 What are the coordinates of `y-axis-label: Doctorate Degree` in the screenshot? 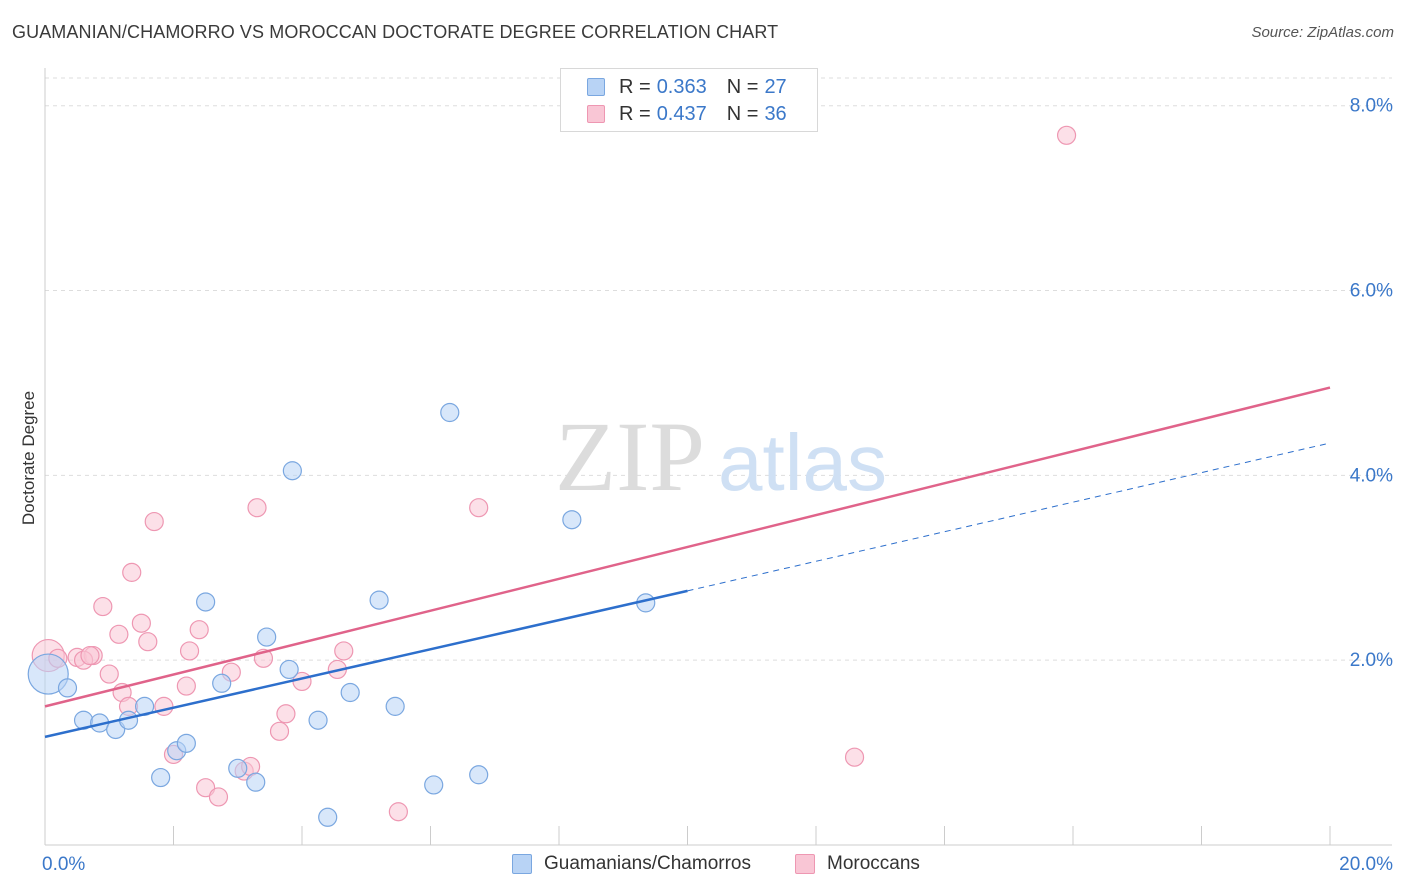 It's located at (28, 458).